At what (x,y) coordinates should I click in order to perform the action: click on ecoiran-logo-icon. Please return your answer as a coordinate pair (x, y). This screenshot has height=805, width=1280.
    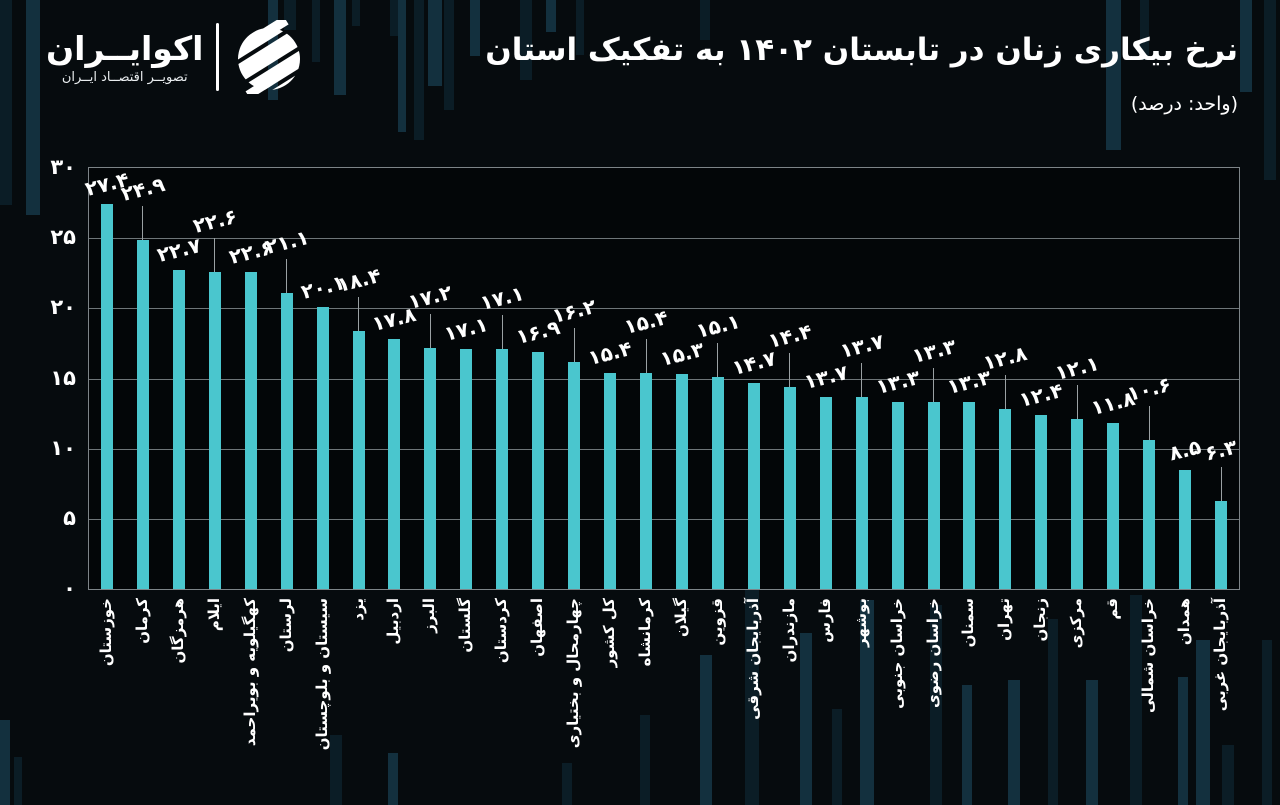
    Looking at the image, I should click on (268, 57).